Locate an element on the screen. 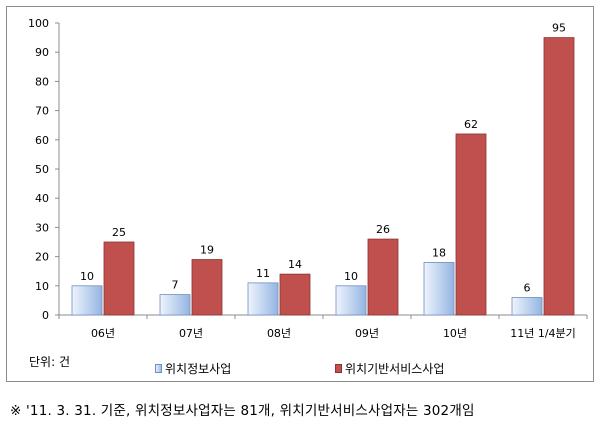 The width and height of the screenshot is (600, 424). data-label-1-5: 95 is located at coordinates (559, 28).